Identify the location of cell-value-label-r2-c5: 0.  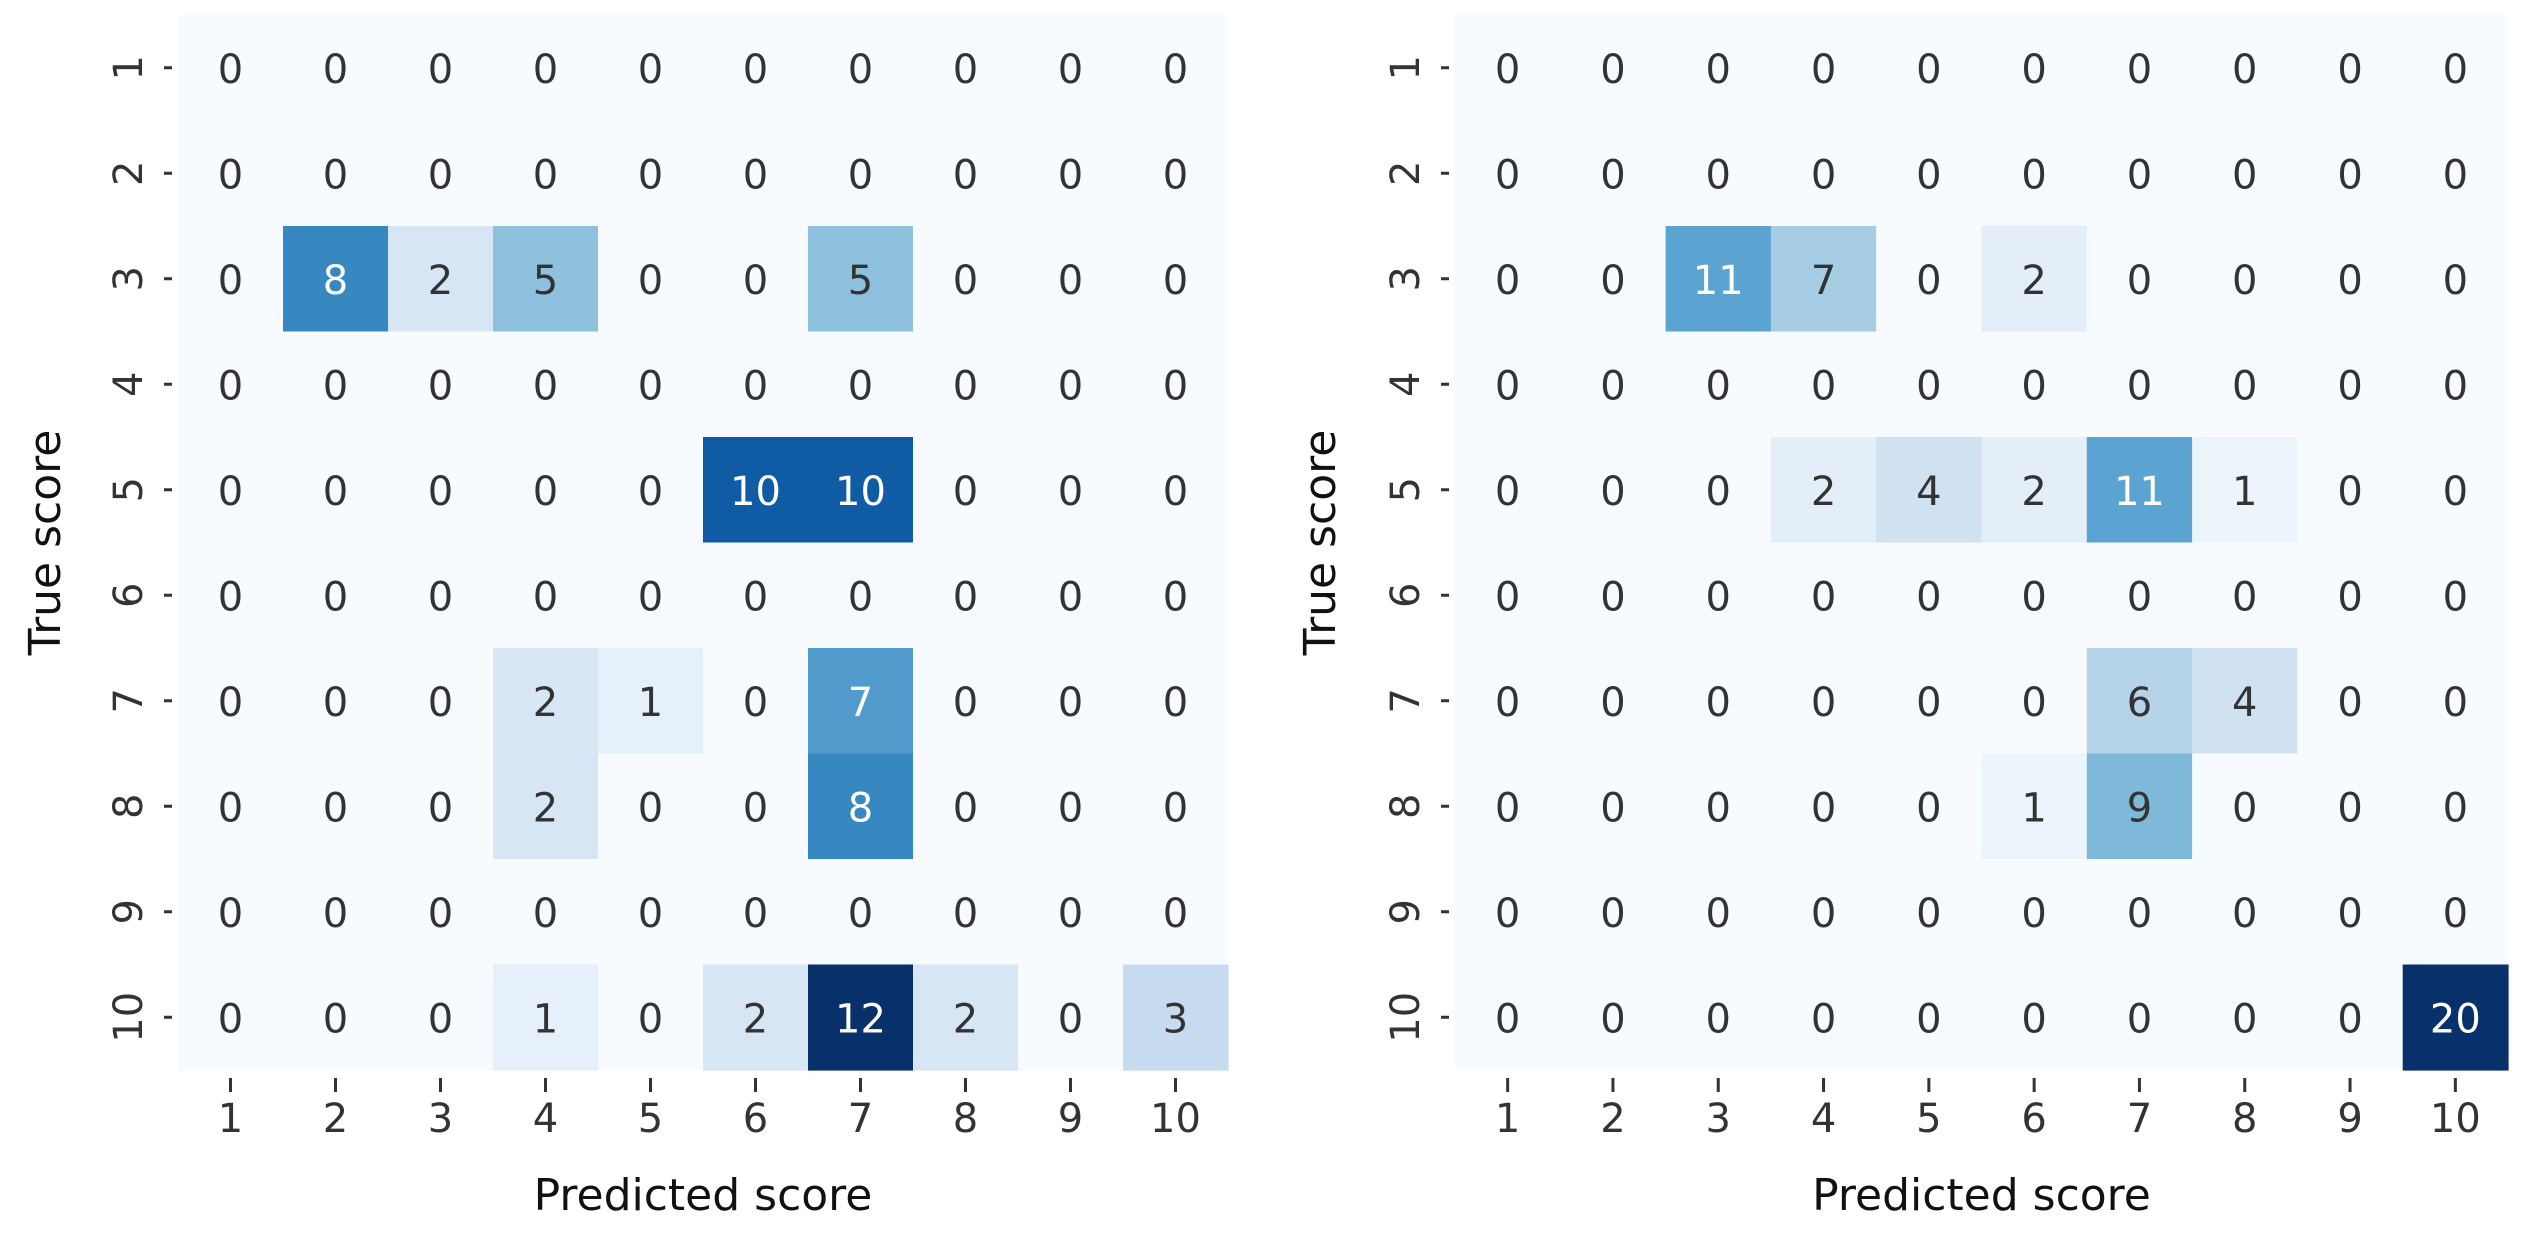
(1928, 175).